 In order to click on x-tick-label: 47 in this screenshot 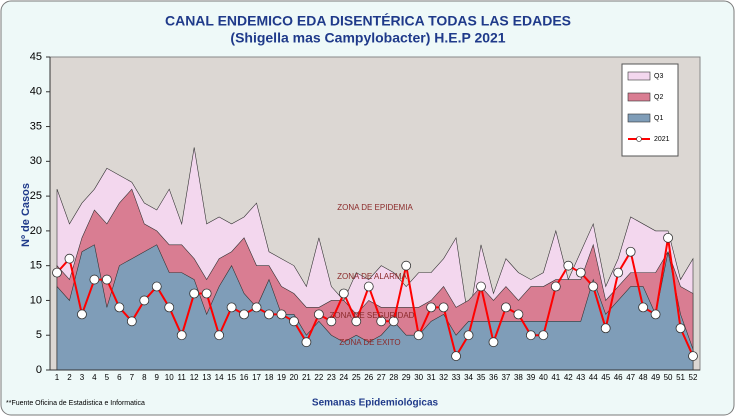, I will do `click(630, 377)`.